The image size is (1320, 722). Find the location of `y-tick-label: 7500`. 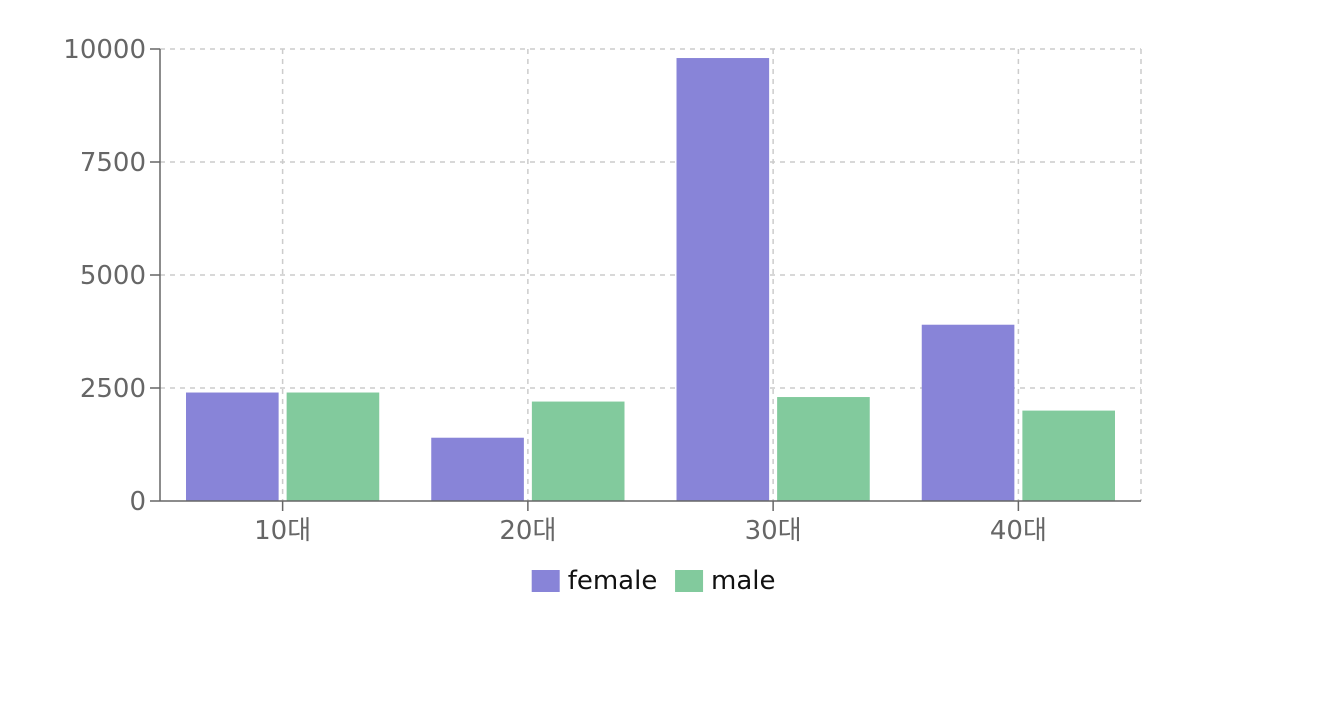

y-tick-label: 7500 is located at coordinates (113, 163).